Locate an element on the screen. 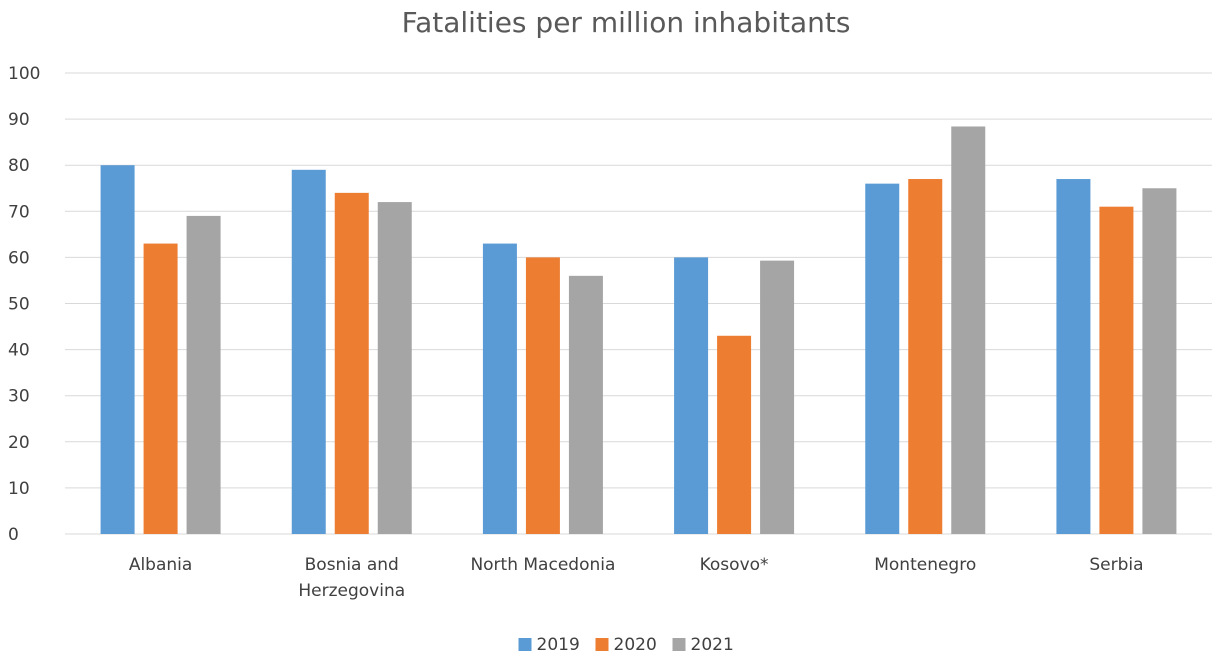 The height and width of the screenshot is (659, 1229). x-tick-label: Montenegro is located at coordinates (925, 565).